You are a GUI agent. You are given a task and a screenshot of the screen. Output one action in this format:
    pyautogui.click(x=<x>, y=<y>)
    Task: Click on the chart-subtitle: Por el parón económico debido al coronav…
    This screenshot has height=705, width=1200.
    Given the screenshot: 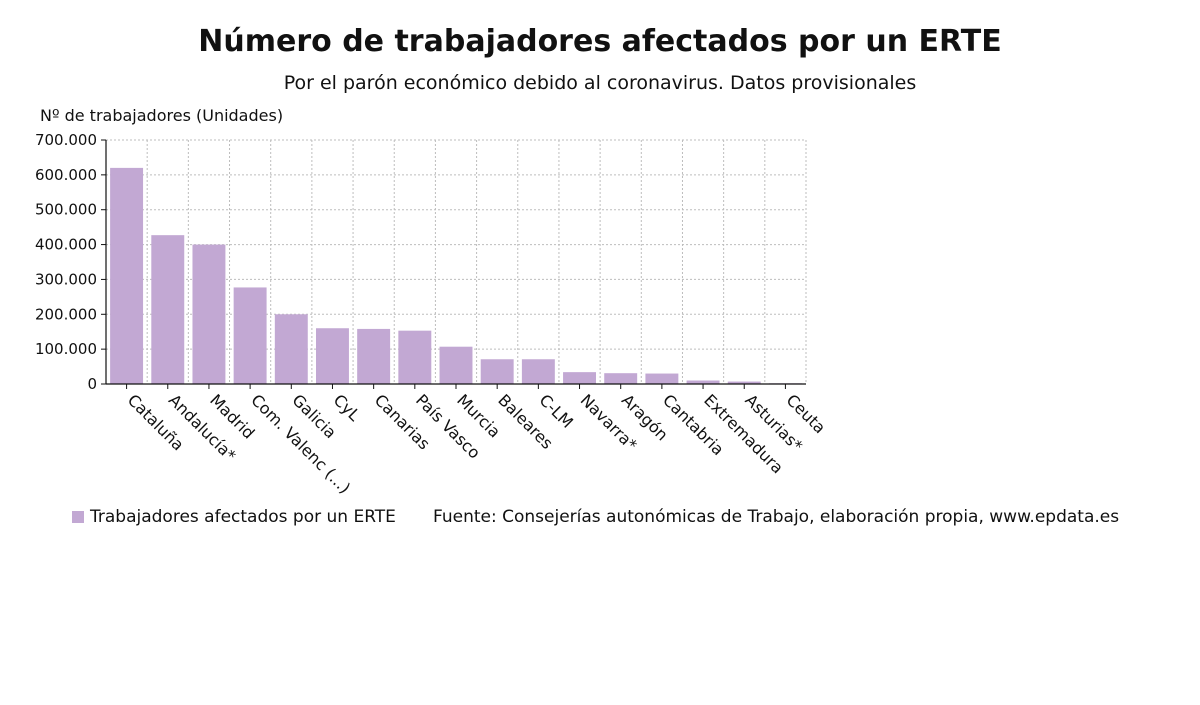 What is the action you would take?
    pyautogui.click(x=600, y=83)
    